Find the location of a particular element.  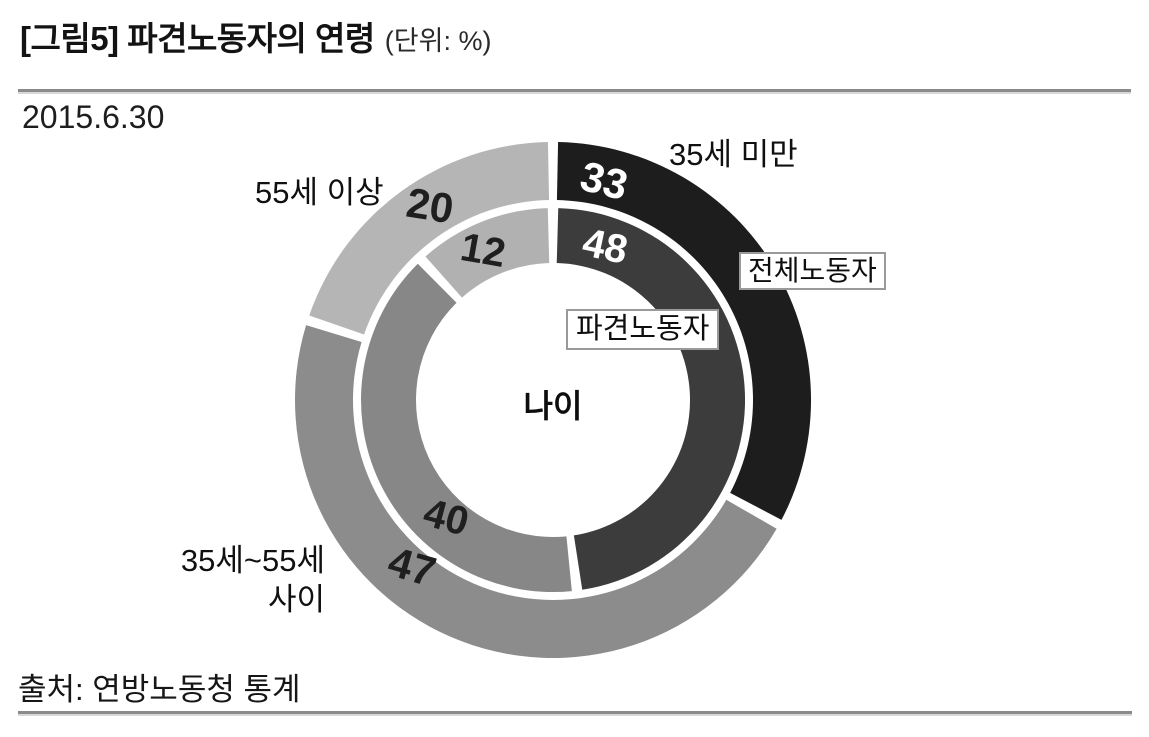

category-label-under35: 35세 미만 is located at coordinates (733, 154).